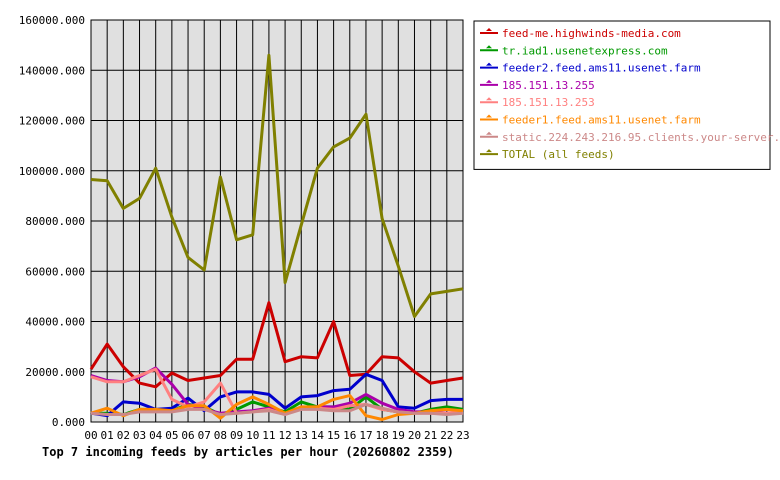 The height and width of the screenshot is (480, 780). I want to click on x-tick-label: 17, so click(365, 435).